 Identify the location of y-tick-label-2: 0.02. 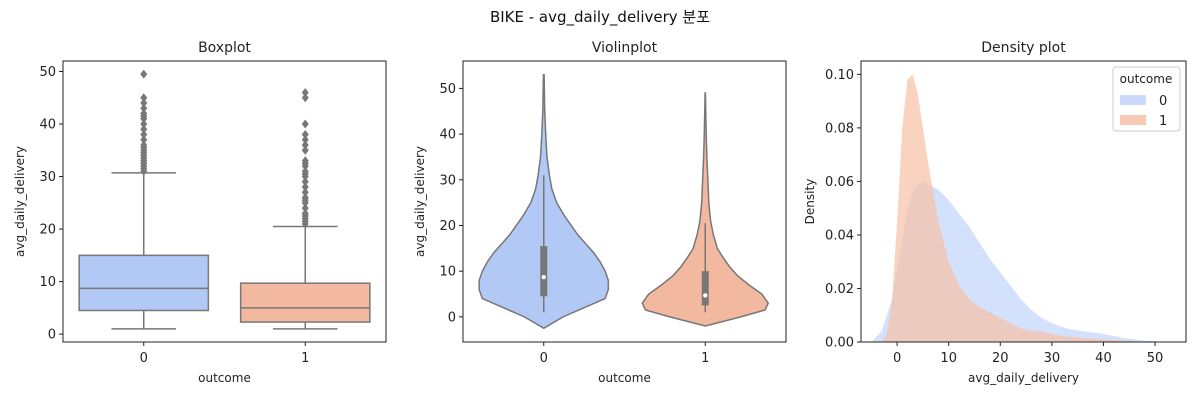
(839, 289).